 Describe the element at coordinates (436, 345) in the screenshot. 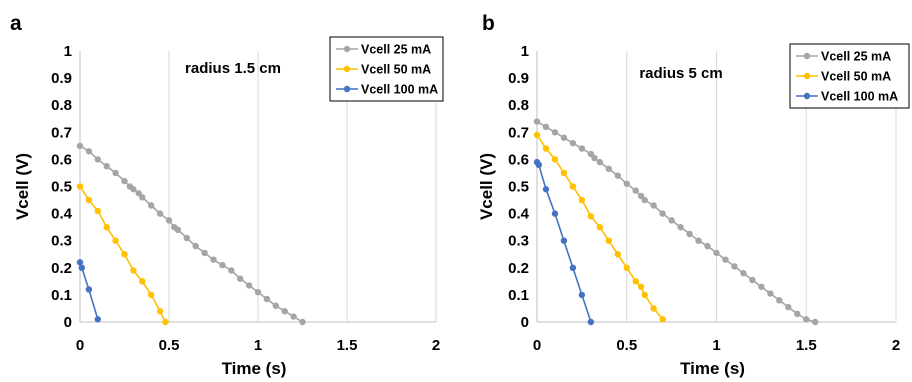

I see `x-tick-label: 2` at that location.